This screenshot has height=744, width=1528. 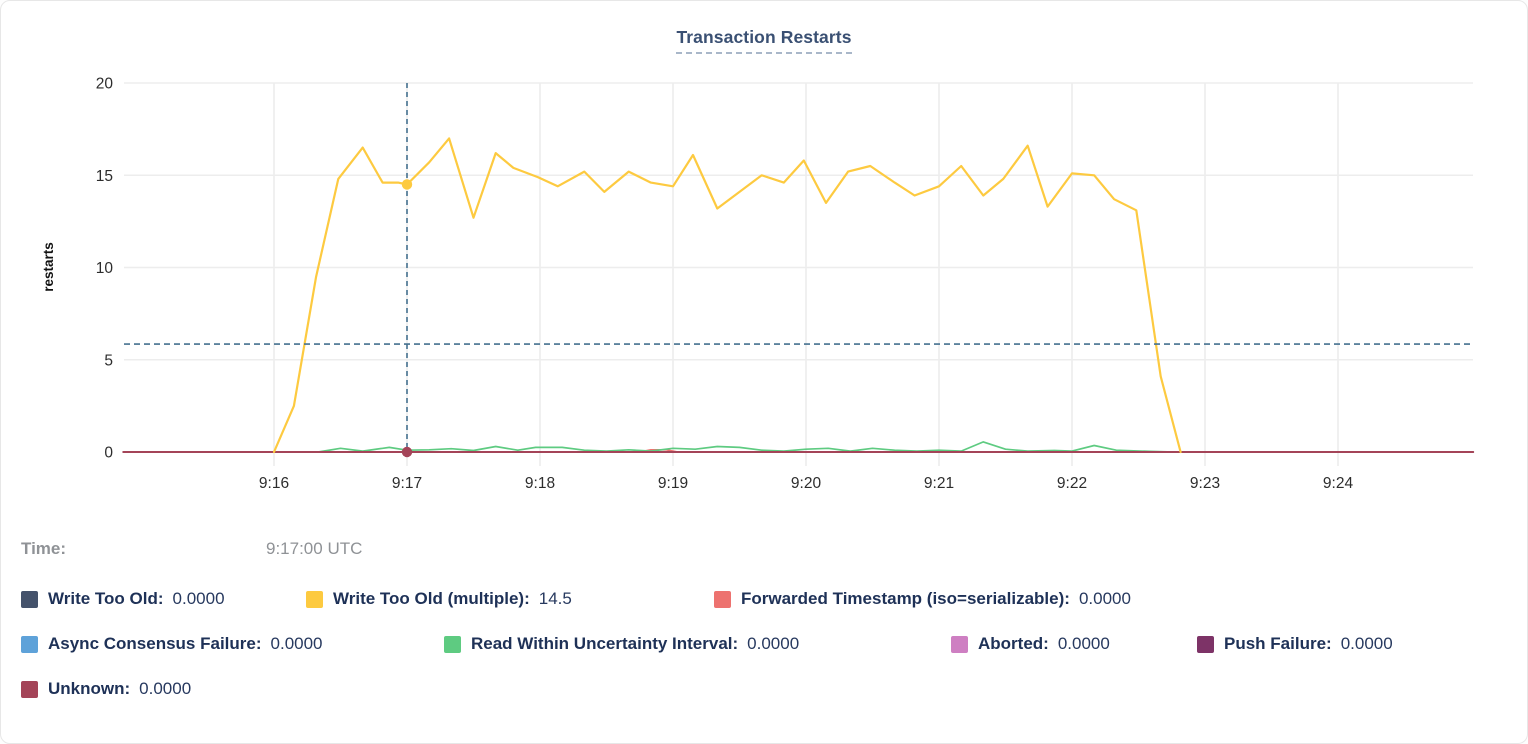 What do you see at coordinates (407, 483) in the screenshot?
I see `x-axis-tick-label: 9:17` at bounding box center [407, 483].